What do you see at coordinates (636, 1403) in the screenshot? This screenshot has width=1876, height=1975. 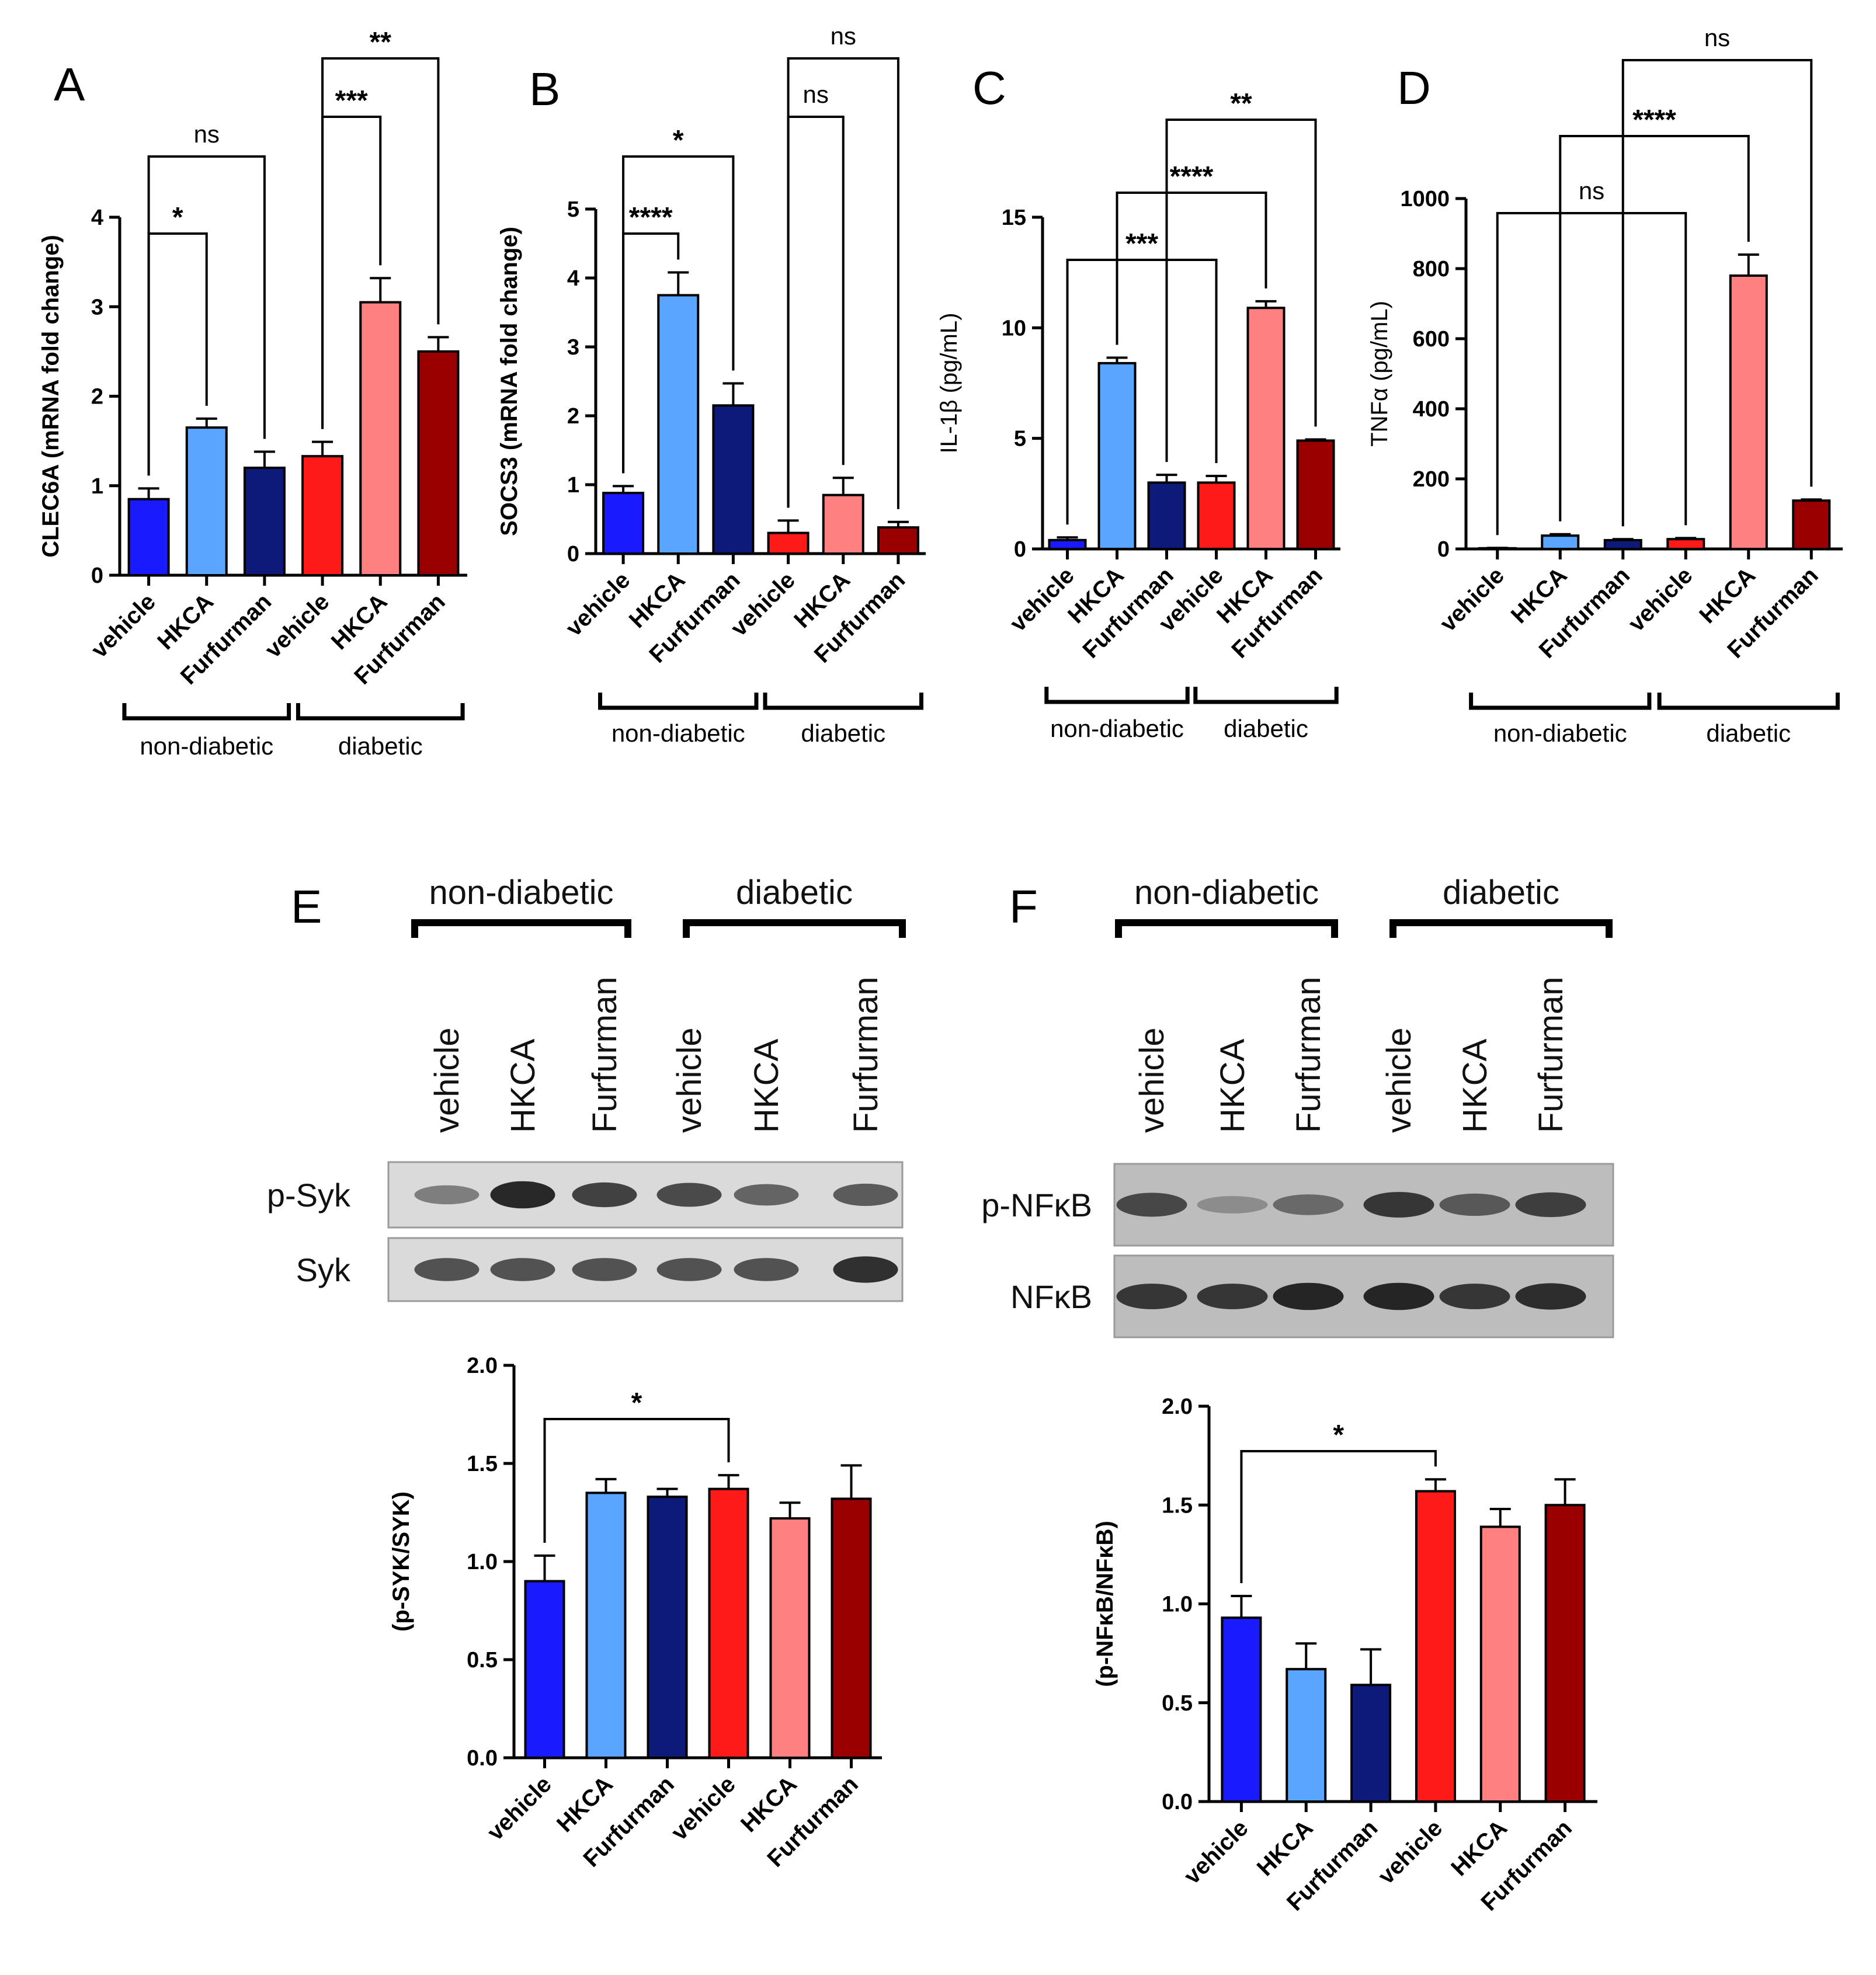 I see `significance-label: *` at bounding box center [636, 1403].